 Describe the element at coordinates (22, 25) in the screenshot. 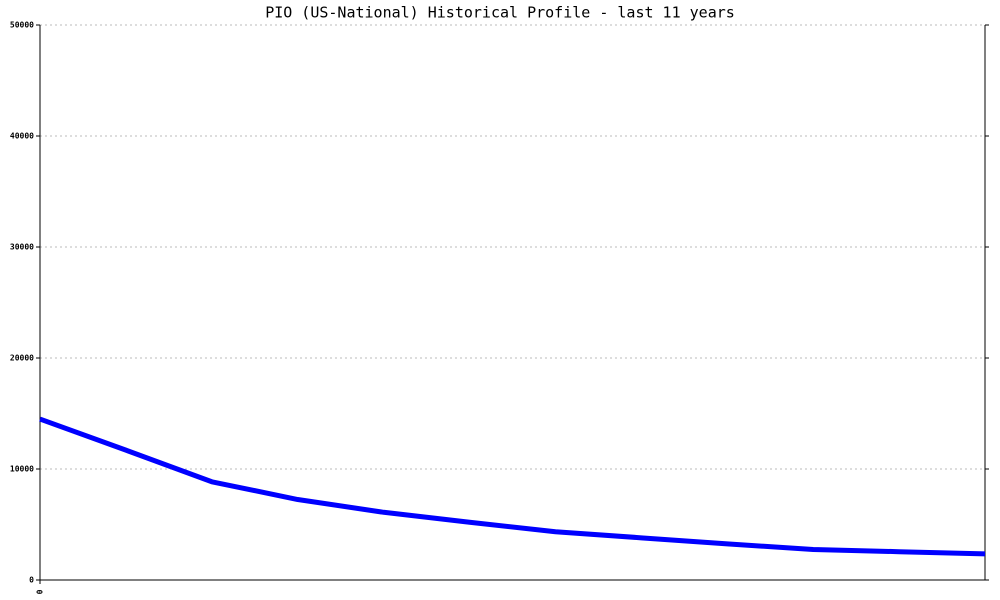

I see `y-tick-label: 50000` at that location.